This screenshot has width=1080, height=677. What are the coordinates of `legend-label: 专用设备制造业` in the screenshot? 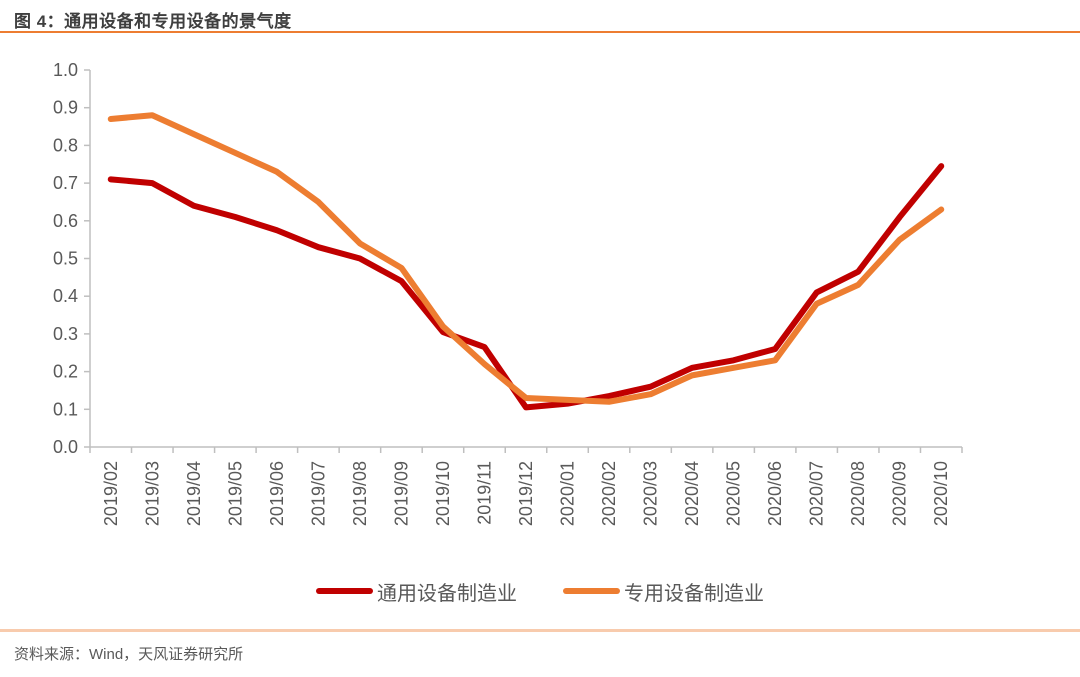 It's located at (694, 593).